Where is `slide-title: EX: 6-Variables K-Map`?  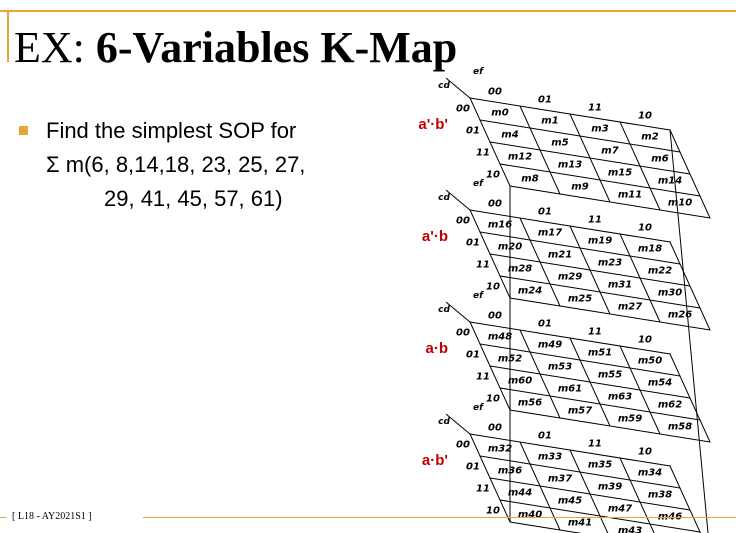 slide-title: EX: 6-Variables K-Map is located at coordinates (235, 48).